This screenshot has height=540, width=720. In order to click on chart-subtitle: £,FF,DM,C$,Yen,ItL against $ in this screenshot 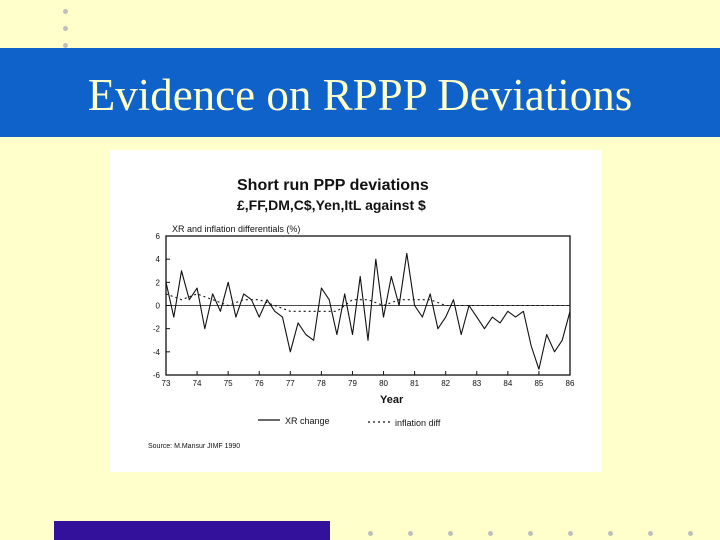, I will do `click(331, 205)`.